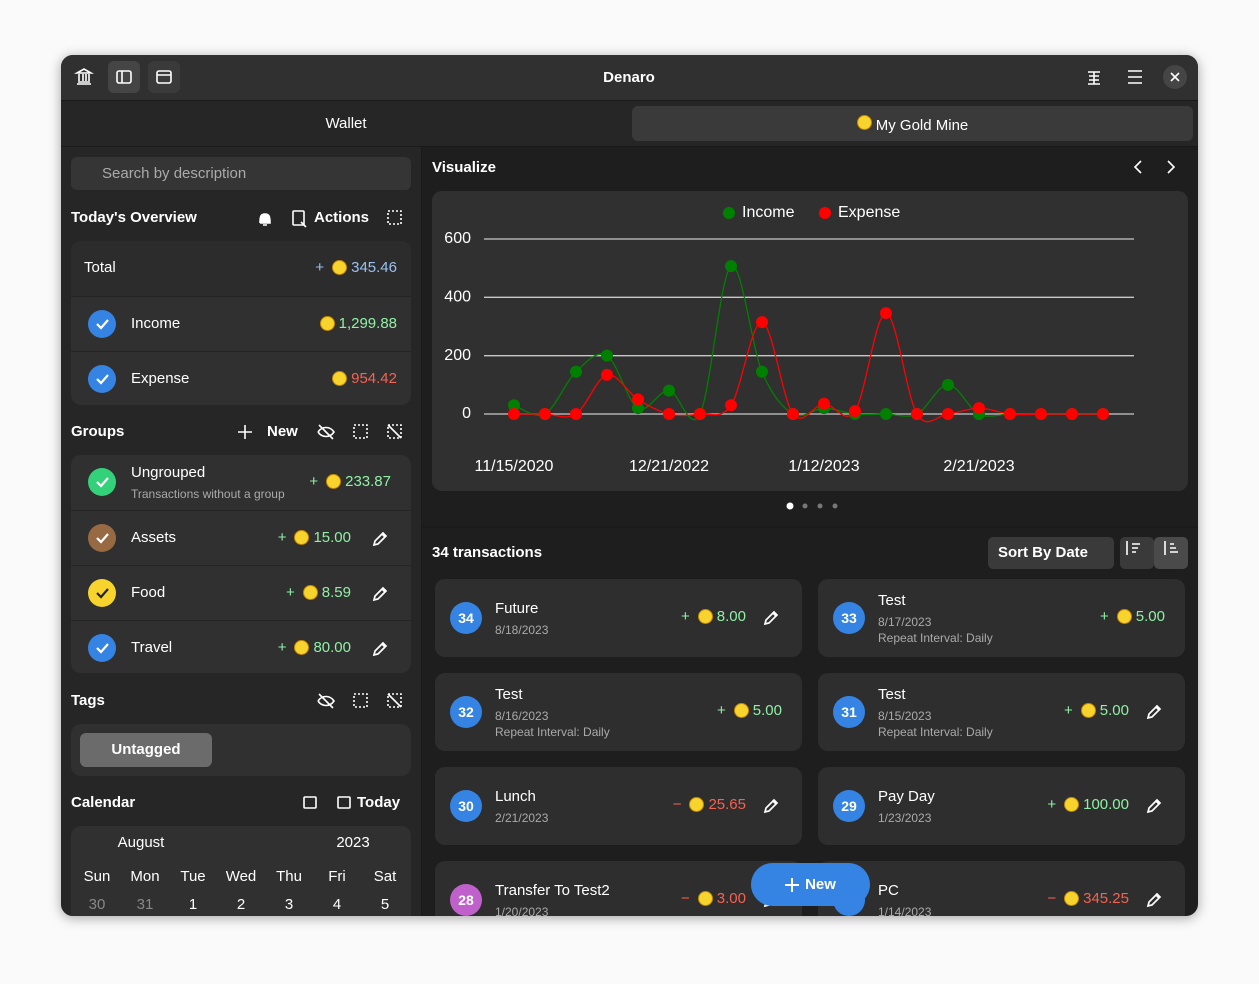 Image resolution: width=1259 pixels, height=984 pixels. I want to click on transaction-date: 8/18/2023, so click(522, 630).